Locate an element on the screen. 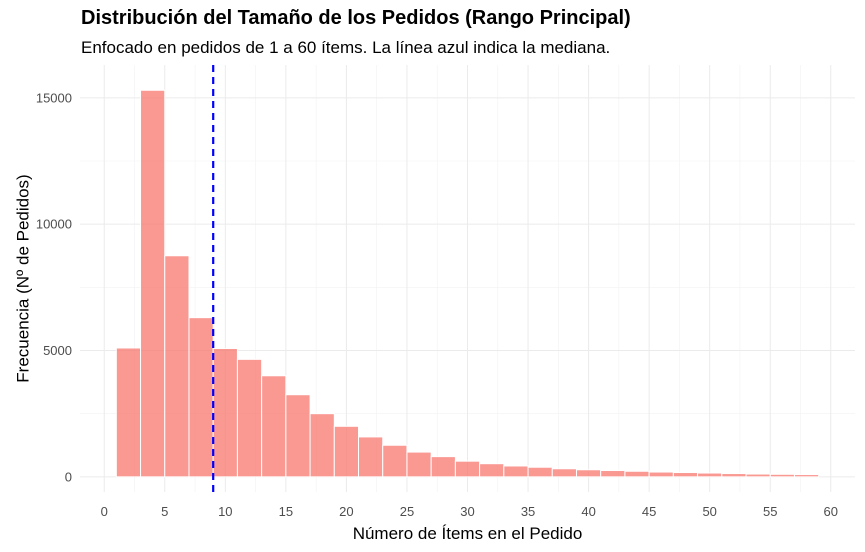 The width and height of the screenshot is (865, 552). x-tick-label: 60 is located at coordinates (831, 511).